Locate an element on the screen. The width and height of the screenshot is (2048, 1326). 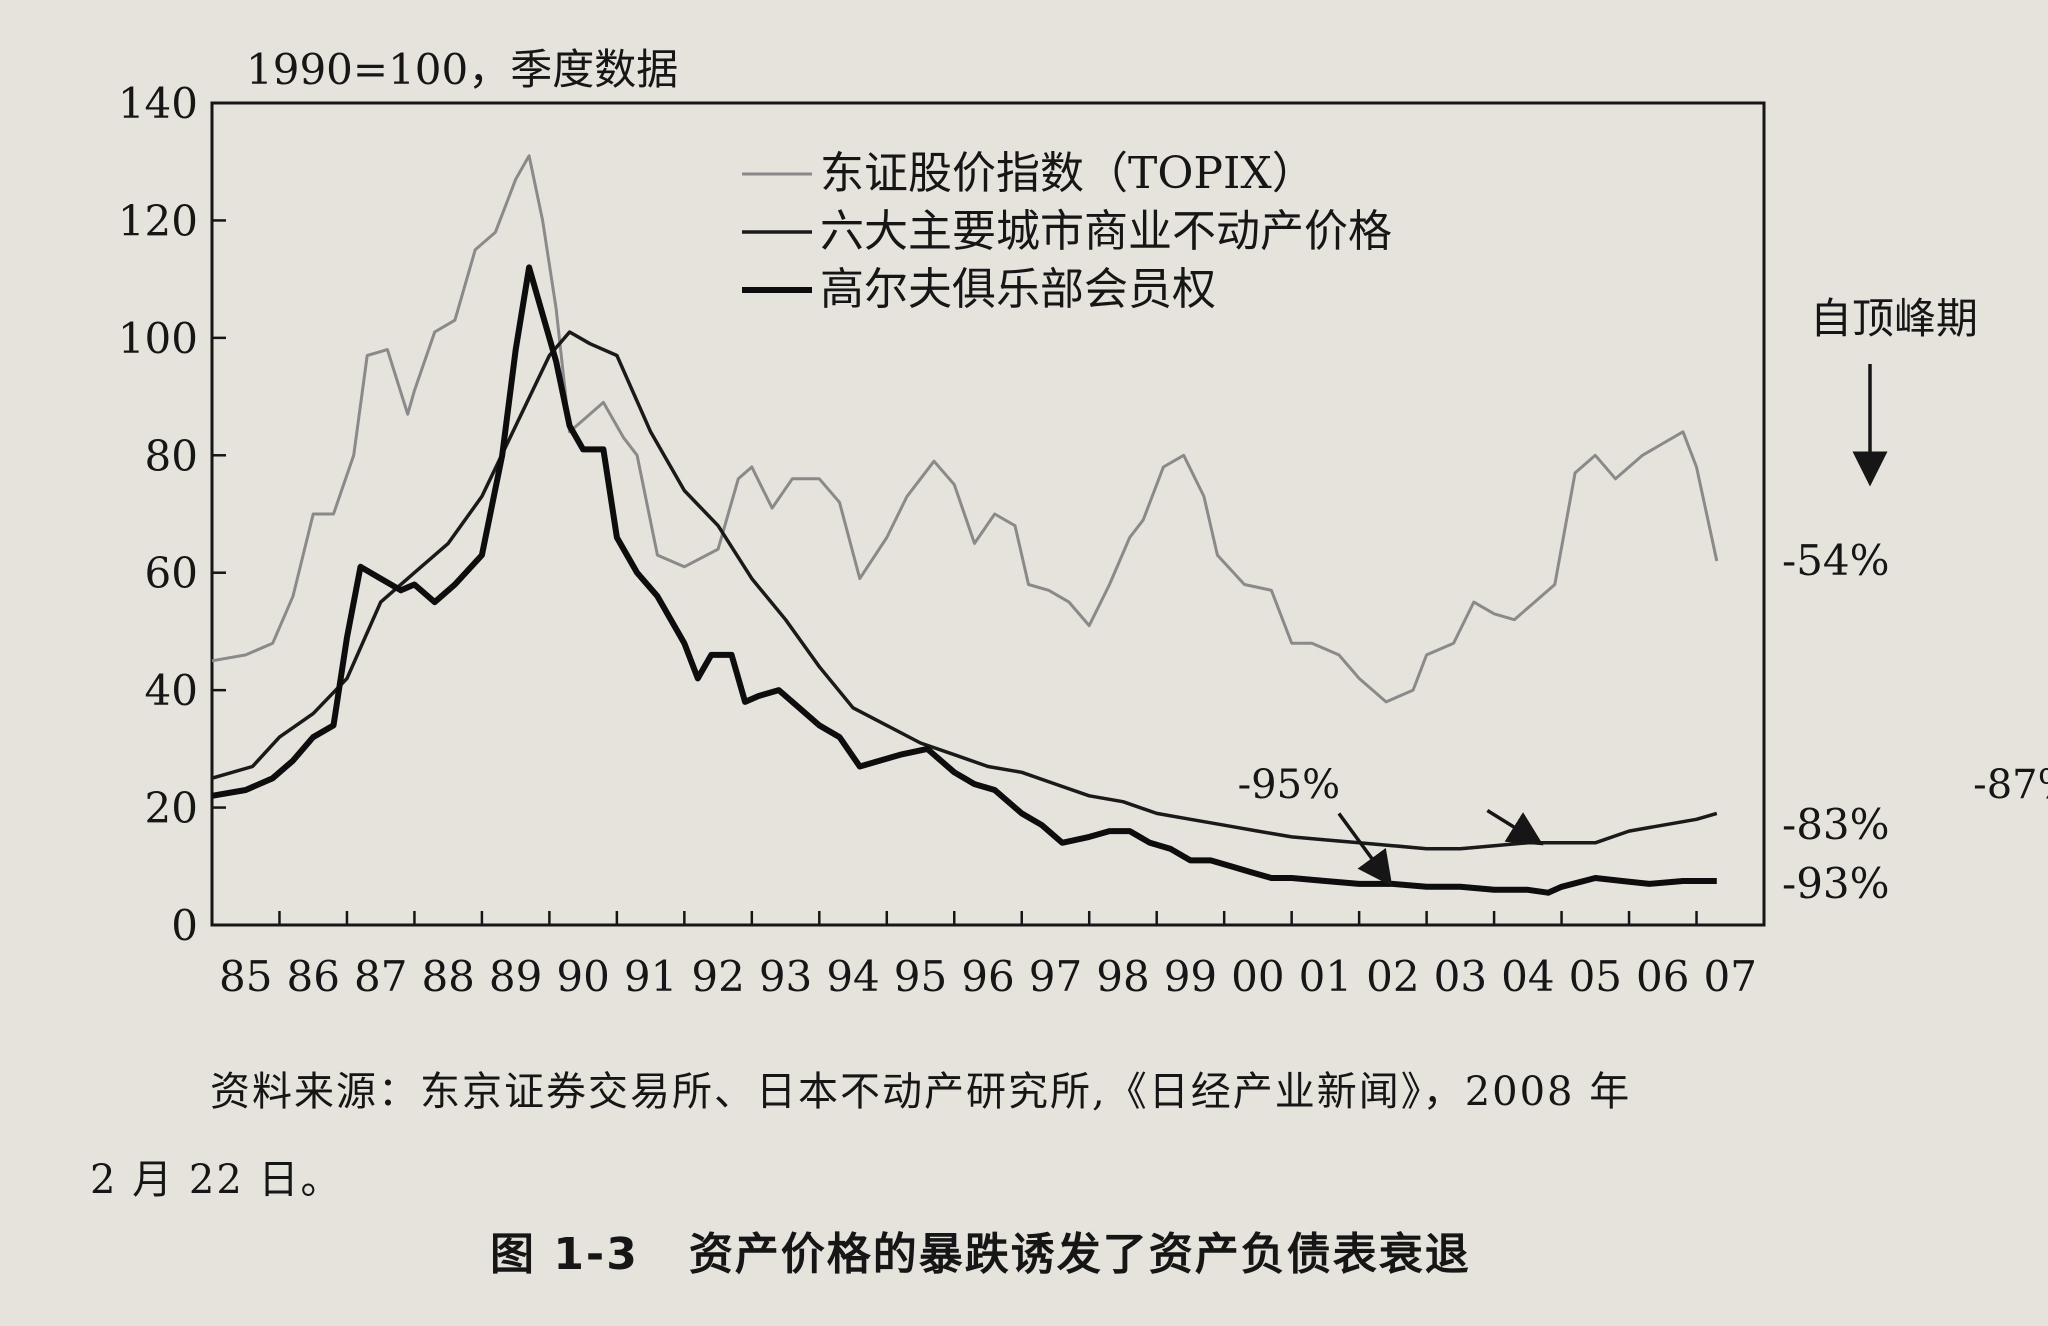
x-tick-label: 01 is located at coordinates (1325, 976).